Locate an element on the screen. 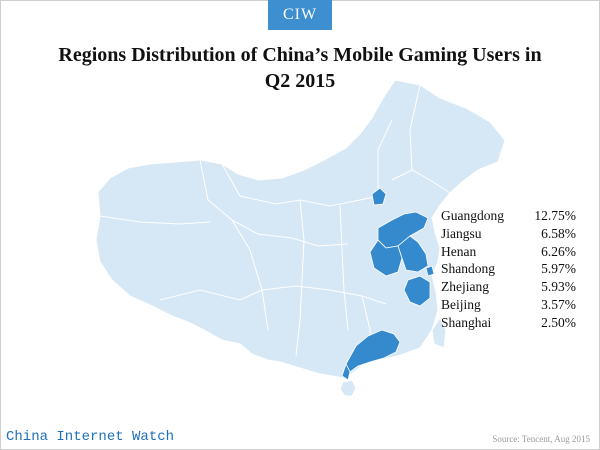 This screenshot has width=600, height=450. legend-row-henan: Henan 6.26% is located at coordinates (516, 253).